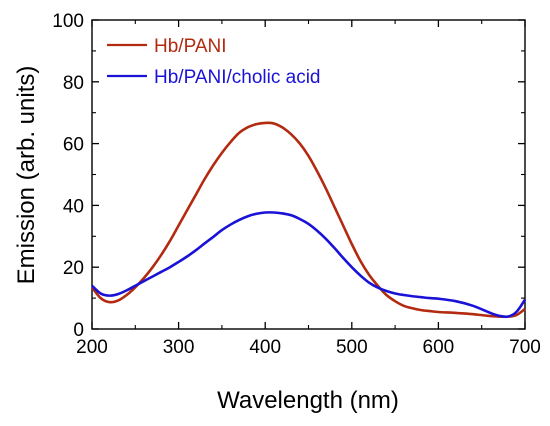  I want to click on y-tick-label: 80, so click(73, 83).